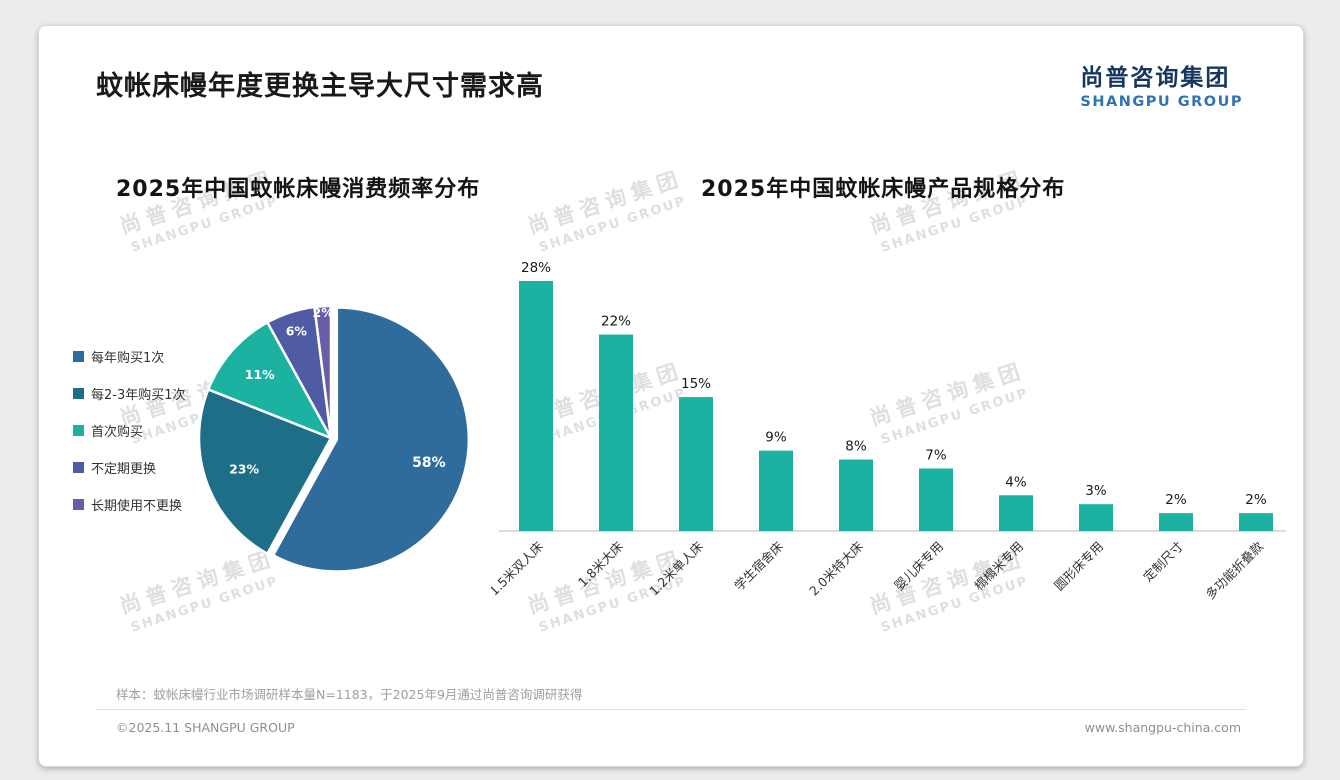  Describe the element at coordinates (260, 374) in the screenshot. I see `pie-value-label: 11%` at that location.